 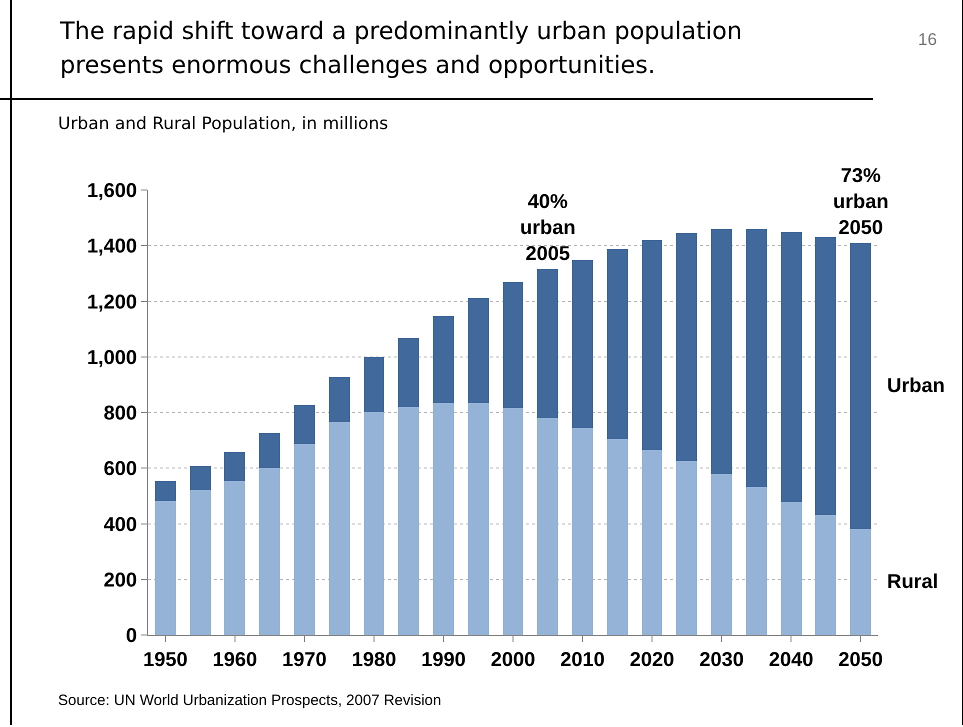 I want to click on y-tick-label: 1,000, so click(x=111, y=357).